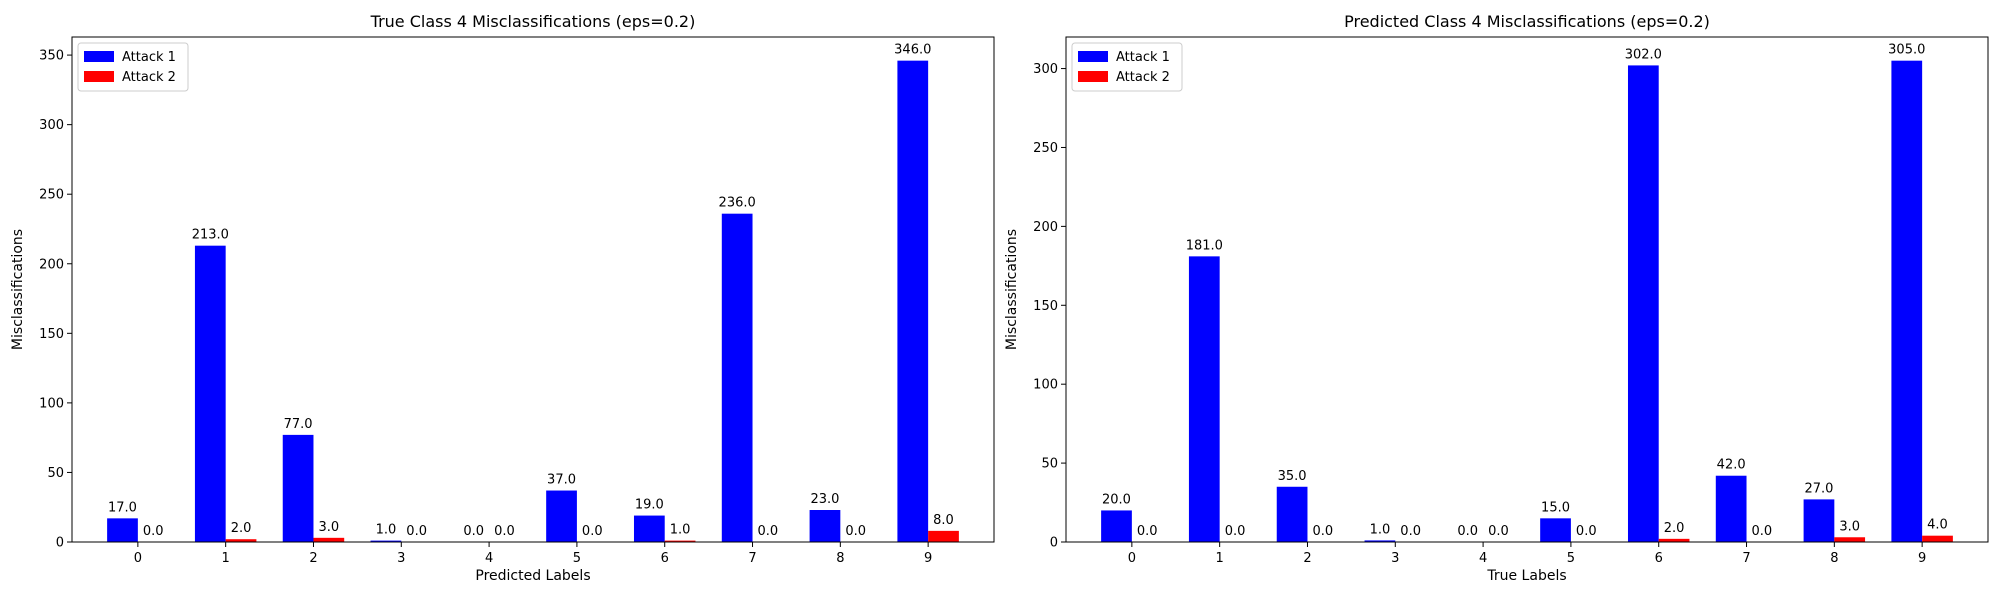 This screenshot has width=2000, height=604. What do you see at coordinates (1204, 245) in the screenshot?
I see `bar-value-label: 181.0` at bounding box center [1204, 245].